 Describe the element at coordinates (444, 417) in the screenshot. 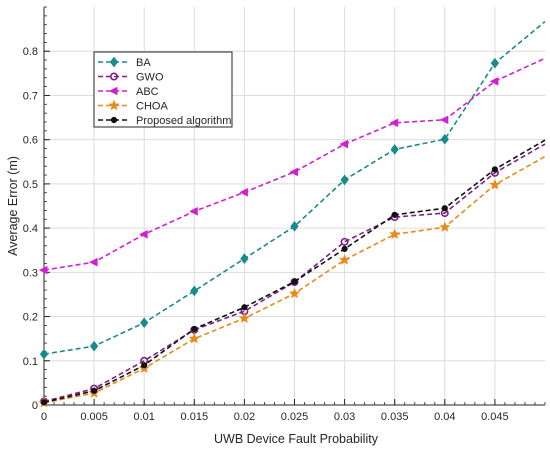

I see `x-tick-label: 0.04` at that location.